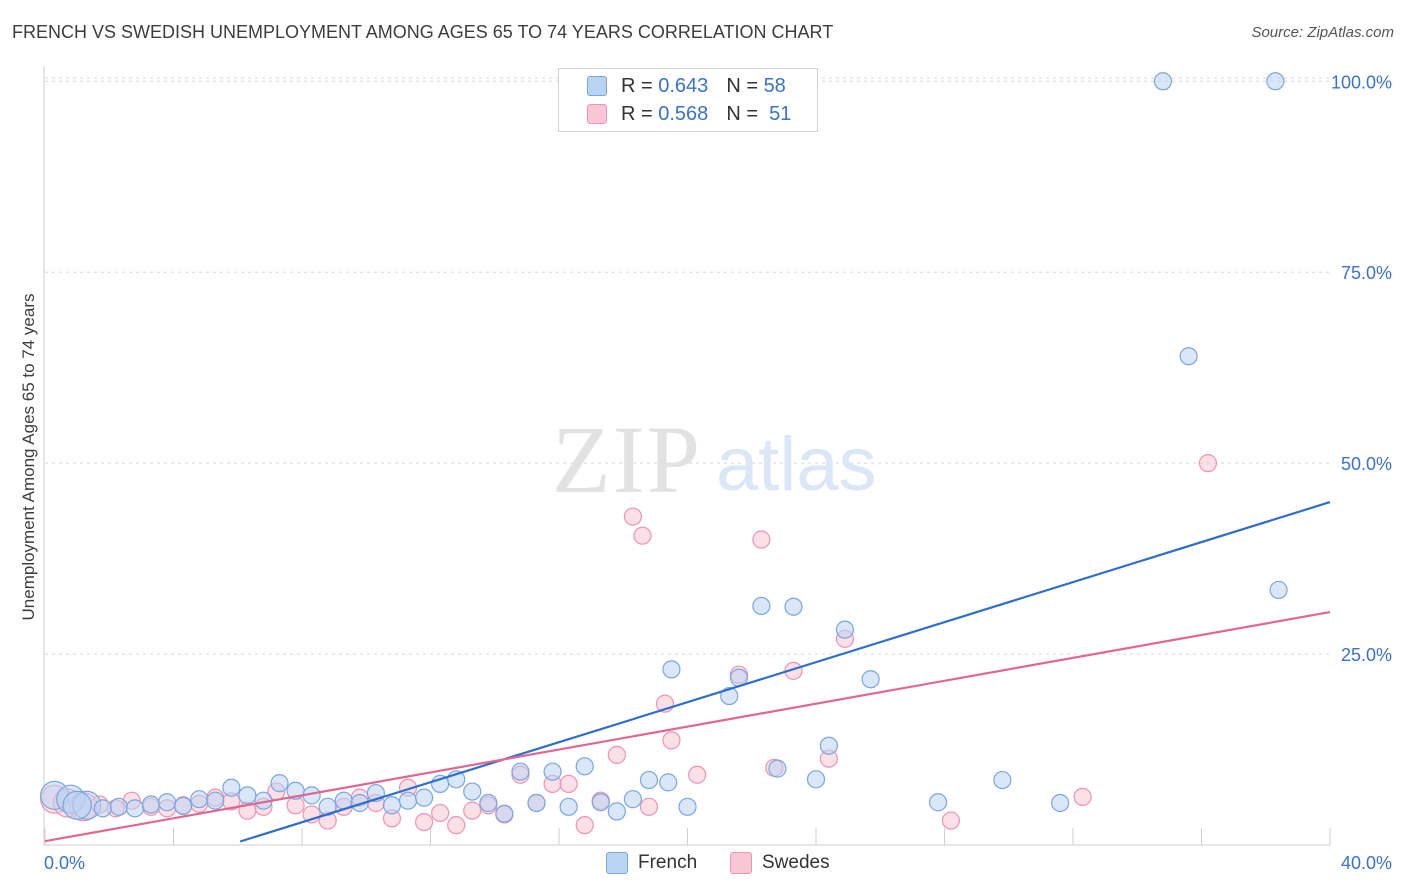 The height and width of the screenshot is (892, 1406). Describe the element at coordinates (617, 863) in the screenshot. I see `french-legend-swatch` at that location.